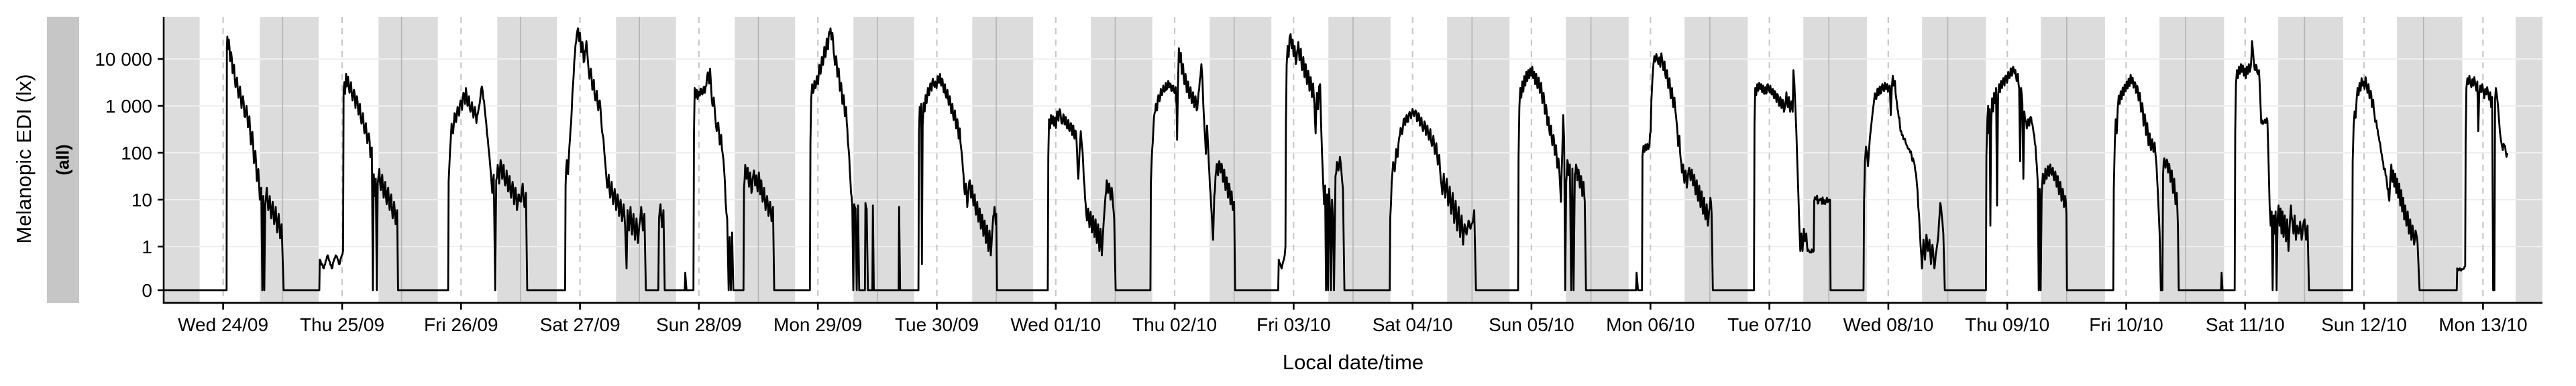 This screenshot has width=2576, height=386. What do you see at coordinates (147, 290) in the screenshot?
I see `y-tick-label: 0` at bounding box center [147, 290].